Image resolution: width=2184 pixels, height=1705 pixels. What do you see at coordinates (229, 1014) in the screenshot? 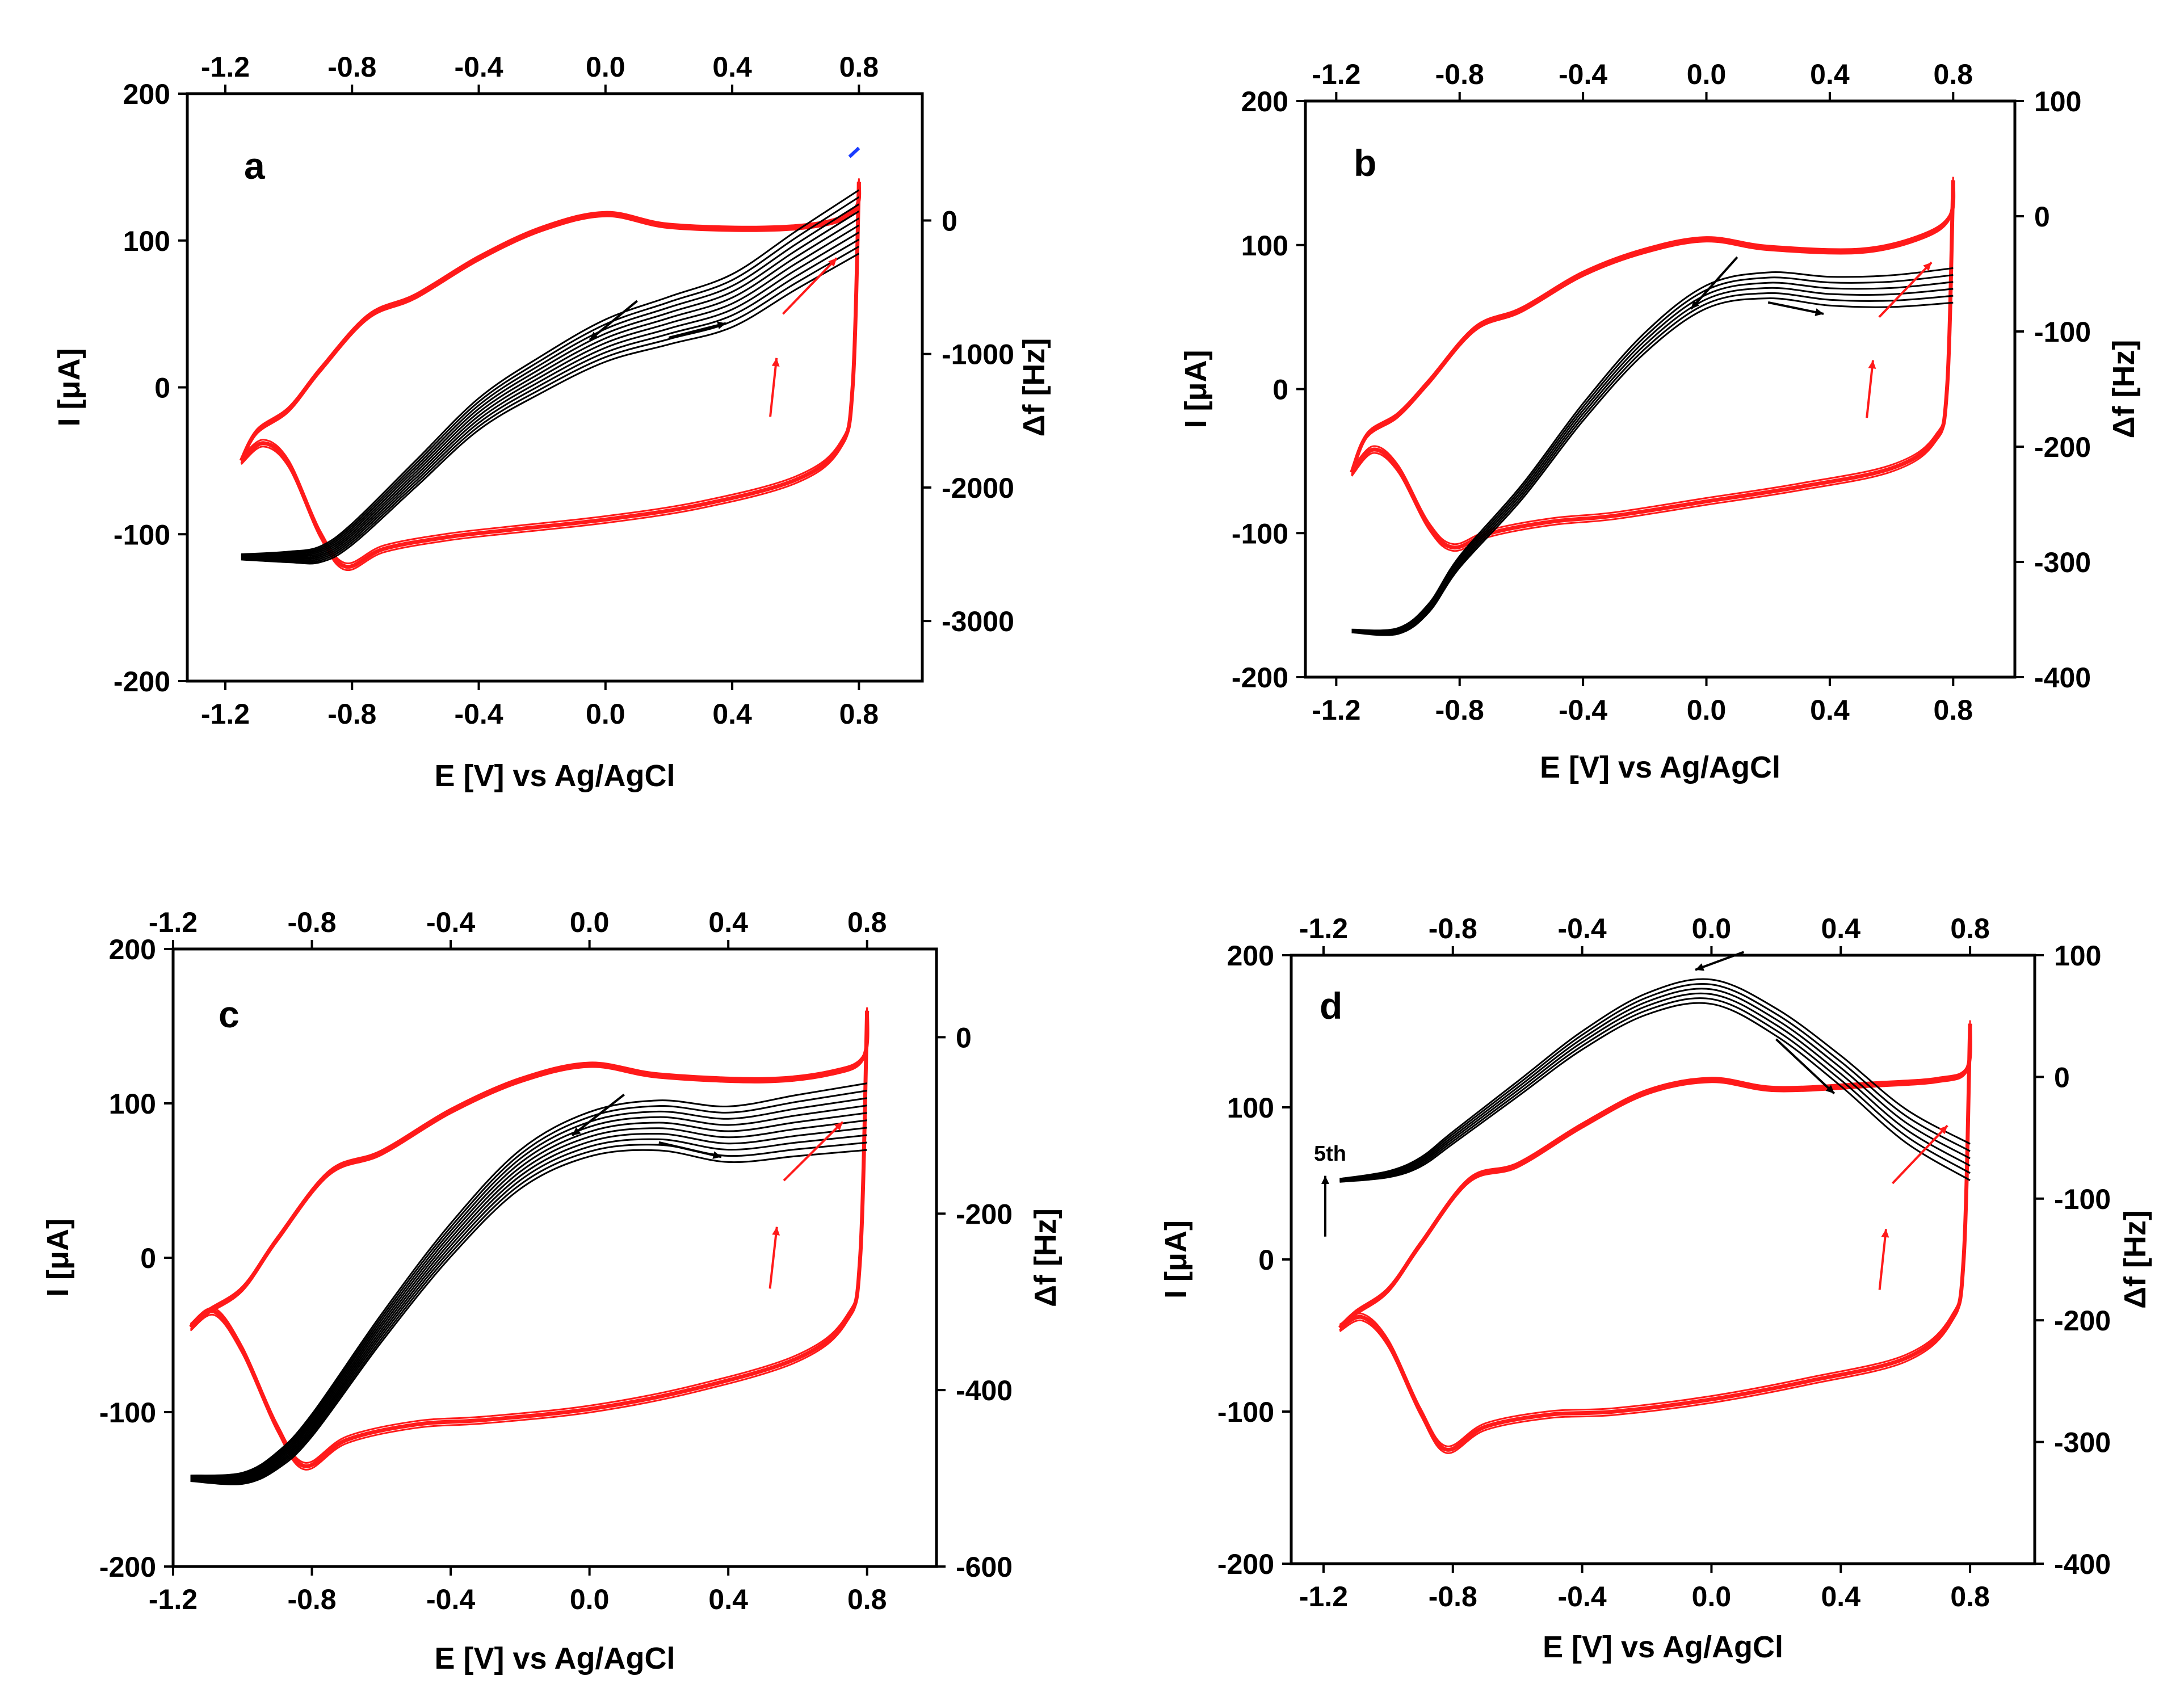
I see `panel-letter: c` at bounding box center [229, 1014].